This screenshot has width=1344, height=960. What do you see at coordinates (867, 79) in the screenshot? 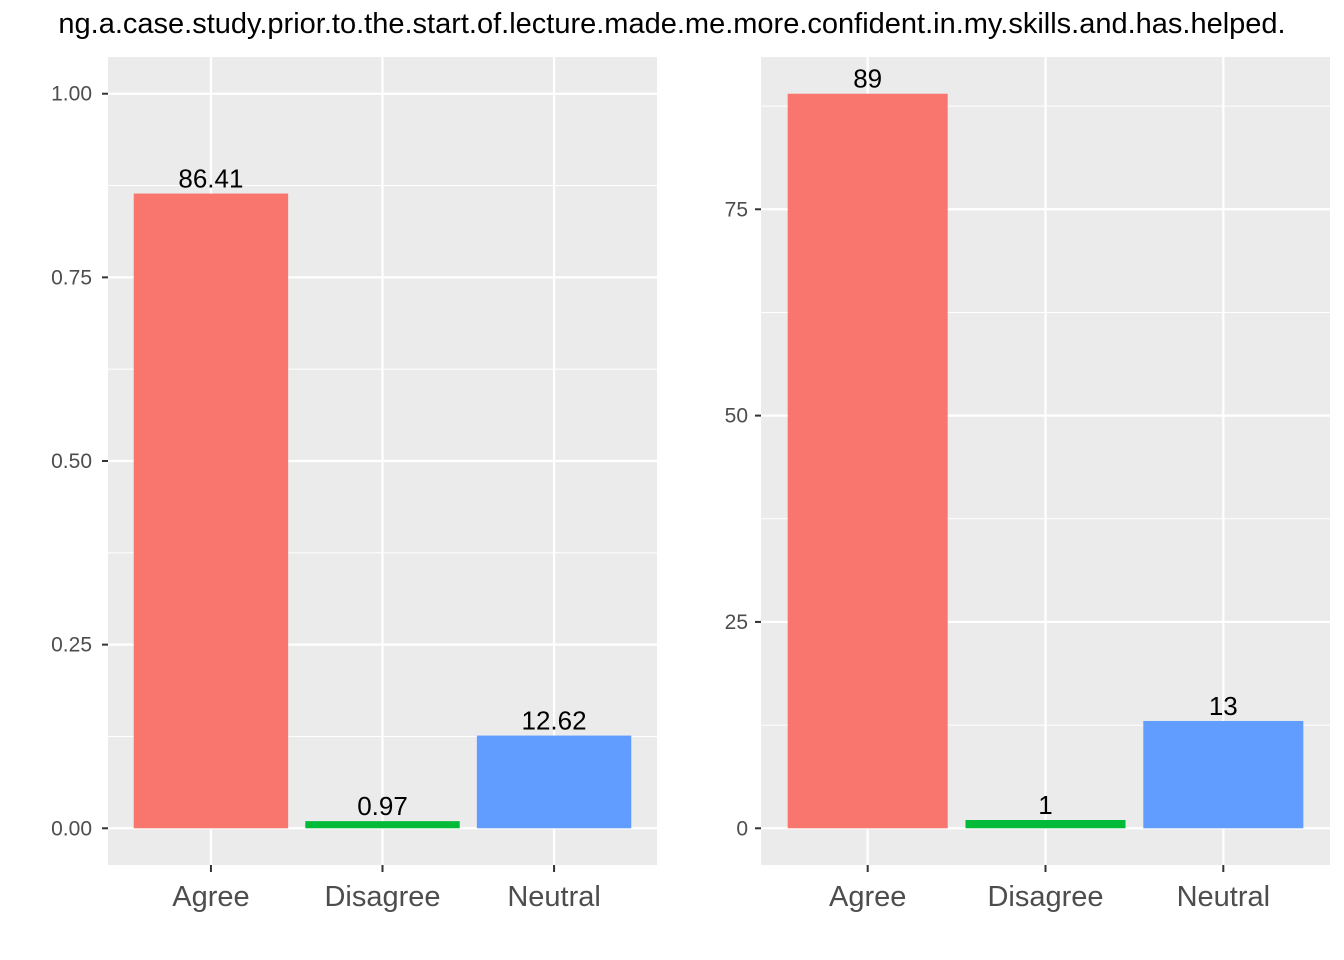
I see `data-label-agree: 89` at bounding box center [867, 79].